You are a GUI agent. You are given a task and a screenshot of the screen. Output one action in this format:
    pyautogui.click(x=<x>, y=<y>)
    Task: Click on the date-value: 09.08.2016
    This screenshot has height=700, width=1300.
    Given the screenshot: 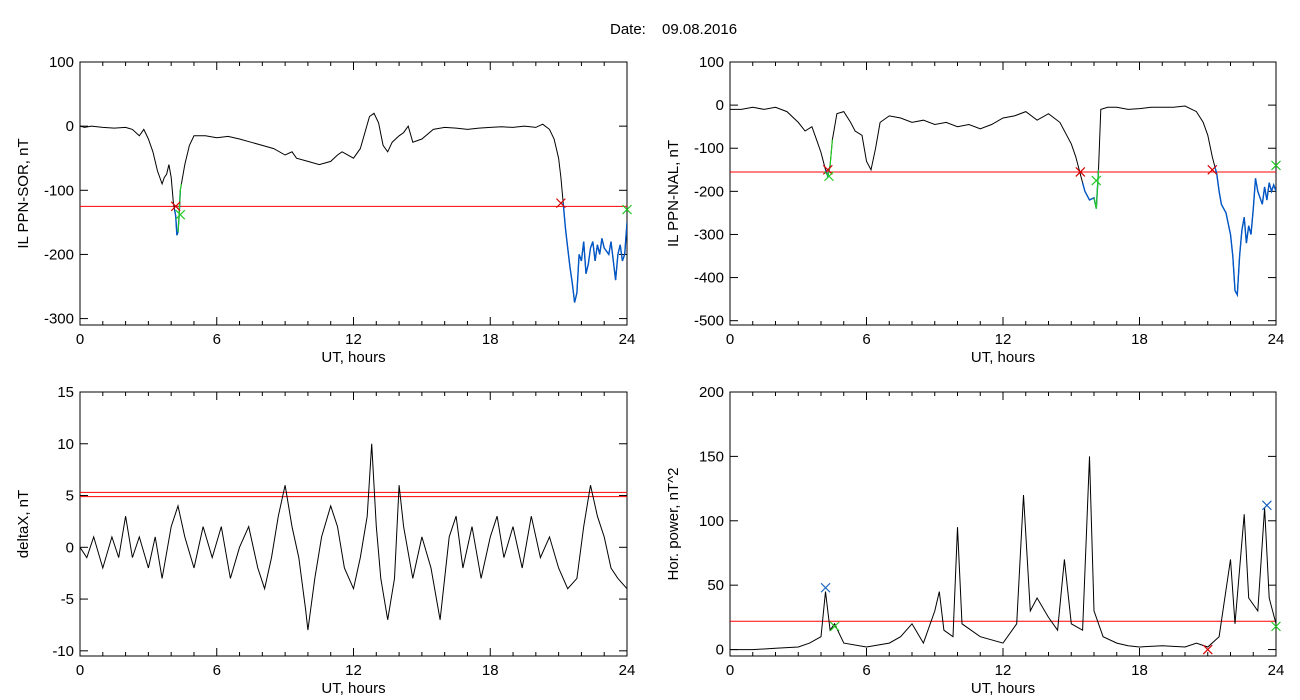 What is the action you would take?
    pyautogui.click(x=699, y=29)
    